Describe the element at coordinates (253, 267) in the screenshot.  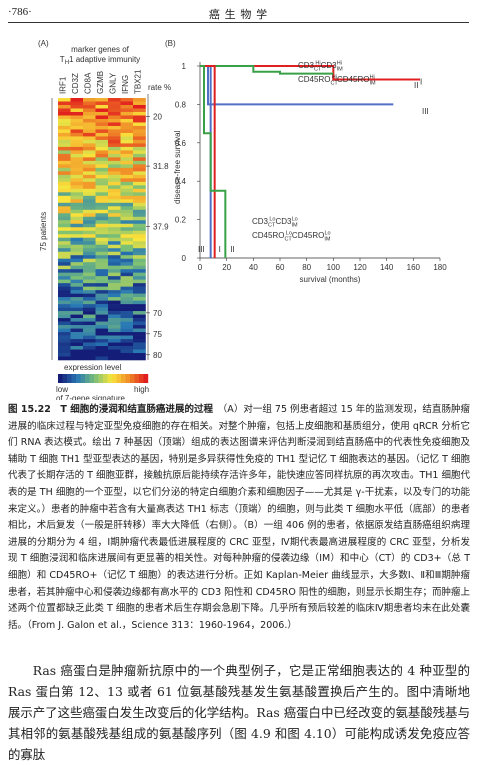
I see `x-tick-label: 40` at that location.